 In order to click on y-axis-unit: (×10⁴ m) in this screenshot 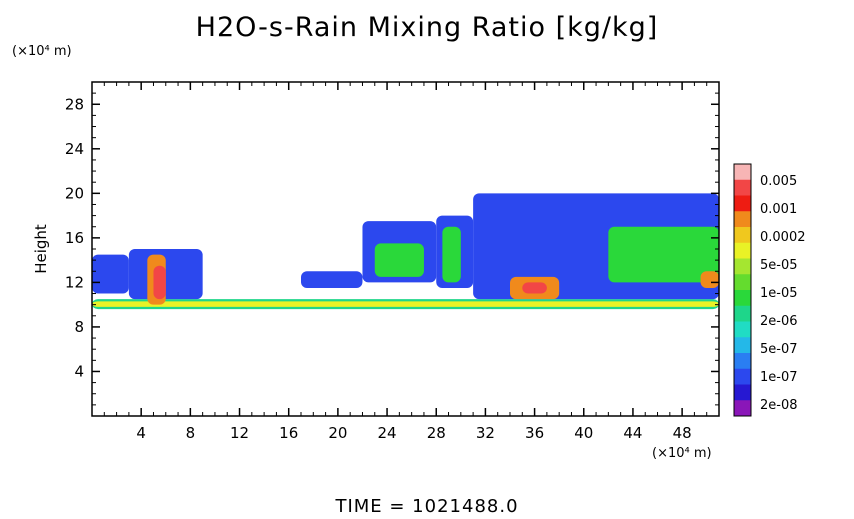, I will do `click(42, 51)`.